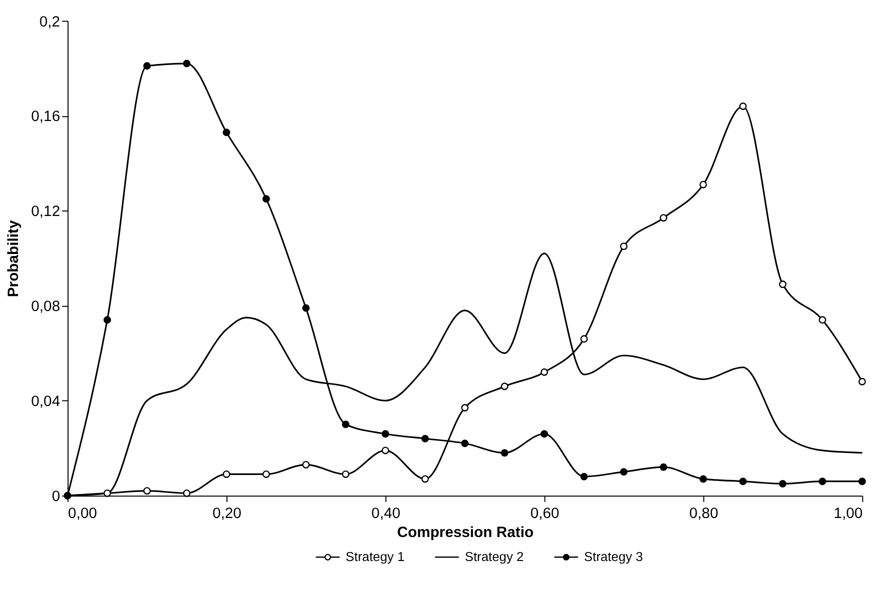 The width and height of the screenshot is (888, 613). Describe the element at coordinates (375, 556) in the screenshot. I see `legend-label: Strategy 1` at that location.